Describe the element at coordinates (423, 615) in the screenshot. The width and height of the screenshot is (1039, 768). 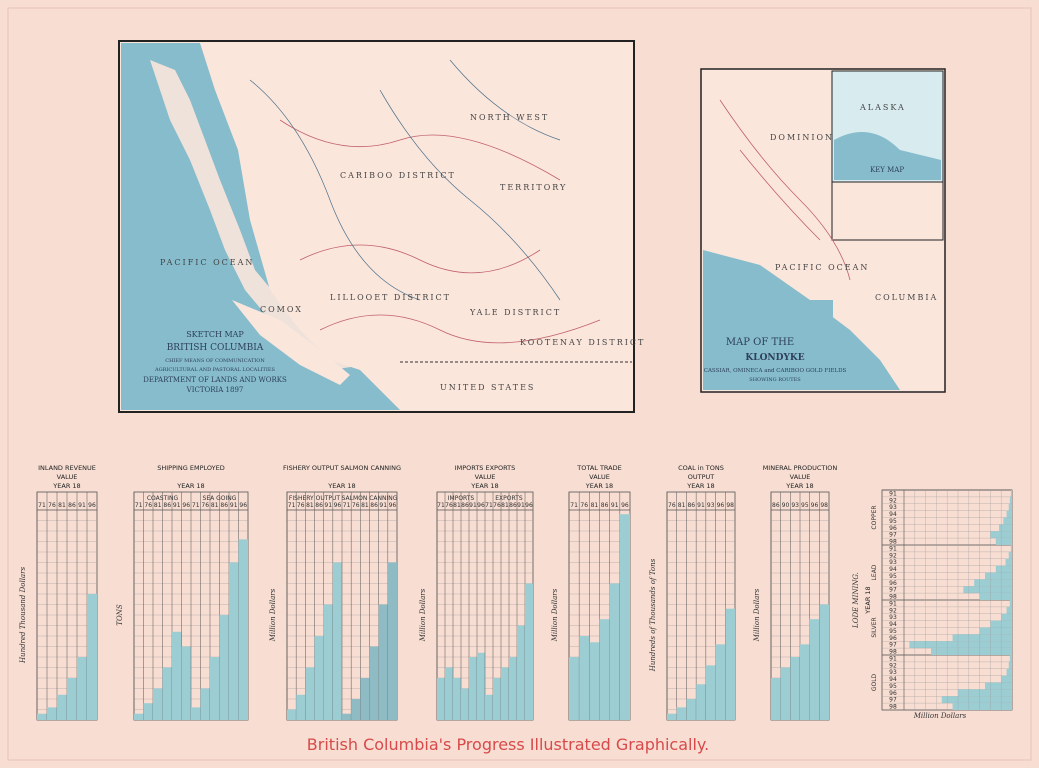
I see `y-axis-label: Million Dollars` at that location.